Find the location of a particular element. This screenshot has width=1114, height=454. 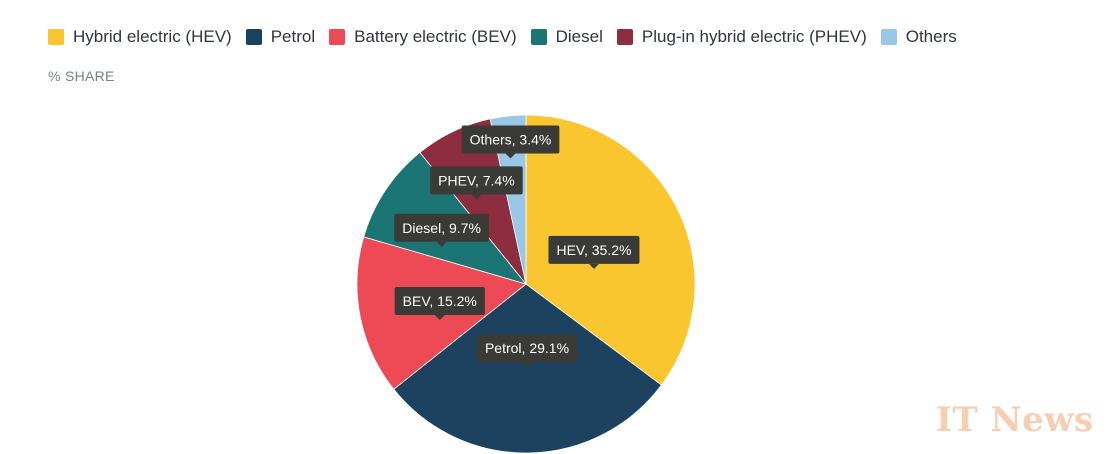

legend-label-bev: Battery electric (BEV) is located at coordinates (435, 36).